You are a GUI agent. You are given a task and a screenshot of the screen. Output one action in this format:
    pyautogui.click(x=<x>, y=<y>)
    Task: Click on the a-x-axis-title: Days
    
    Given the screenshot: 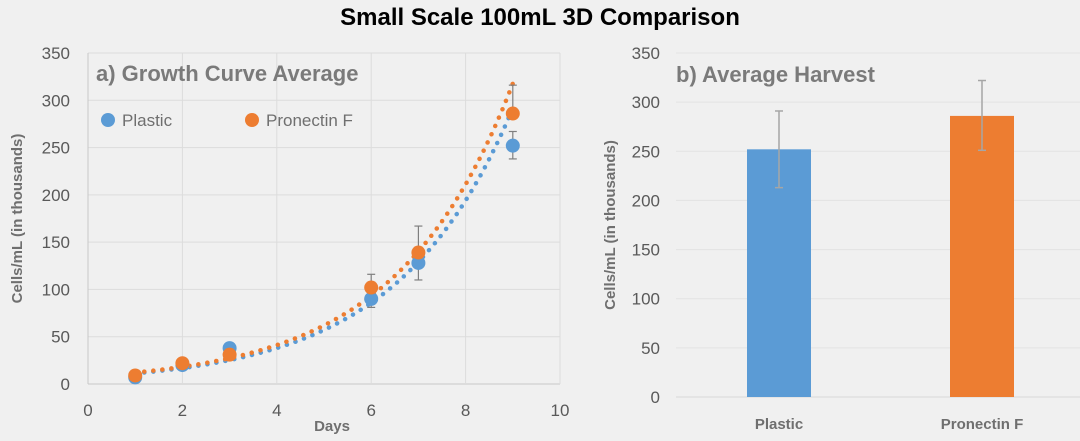 What is the action you would take?
    pyautogui.click(x=332, y=426)
    